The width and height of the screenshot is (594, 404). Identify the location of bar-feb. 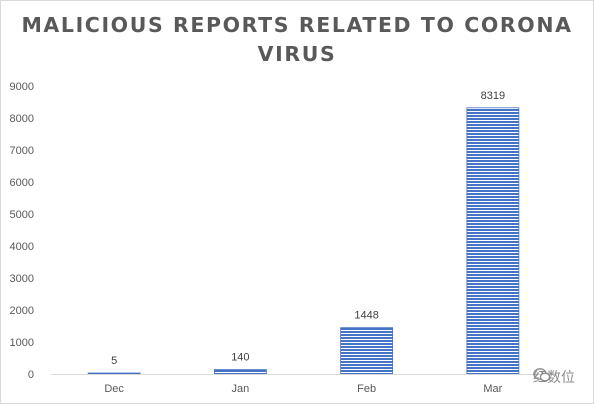
(367, 351).